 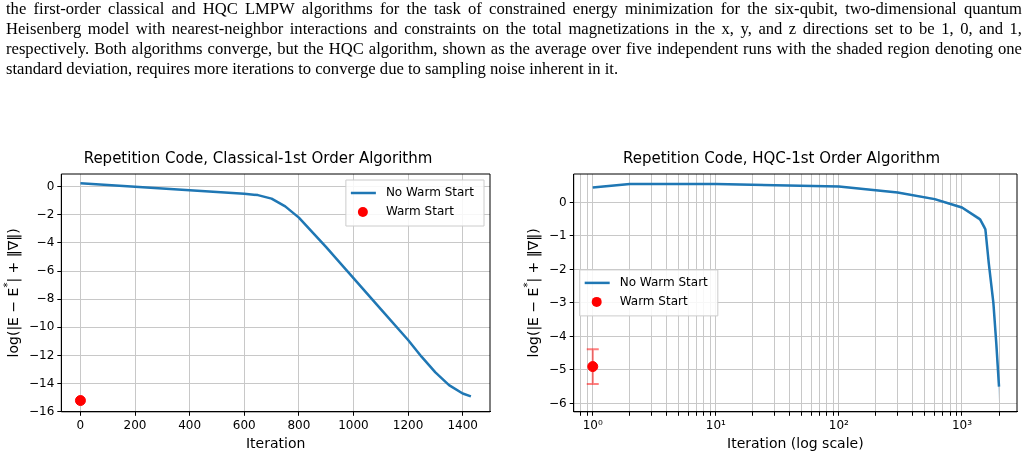 I want to click on x-tick-label: 10¹, so click(x=716, y=425).